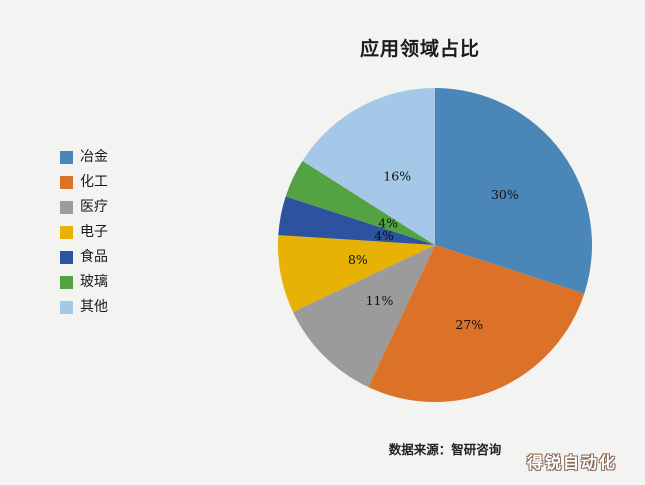  I want to click on legend-item: 玻璃, so click(84, 282).